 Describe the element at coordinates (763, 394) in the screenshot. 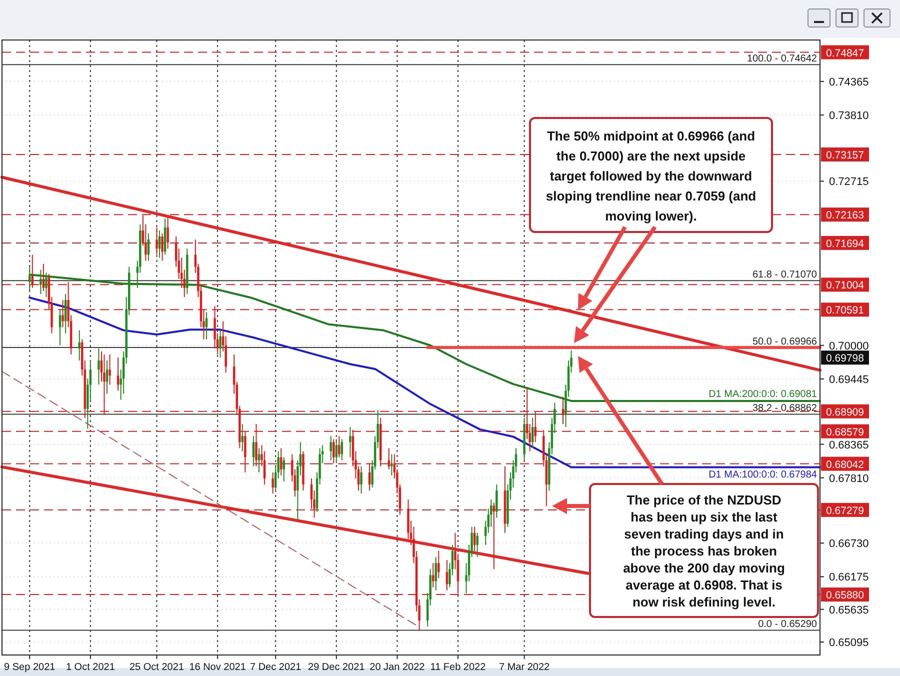

I see `series-label: D1 MA:200:0:0: 0.69081` at that location.